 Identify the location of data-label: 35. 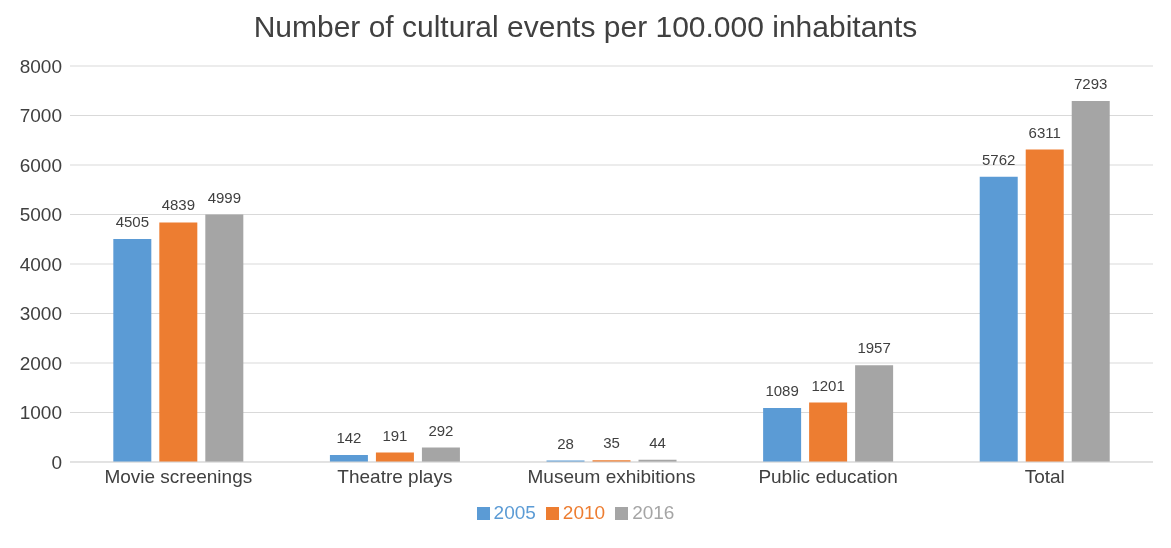
(611, 443).